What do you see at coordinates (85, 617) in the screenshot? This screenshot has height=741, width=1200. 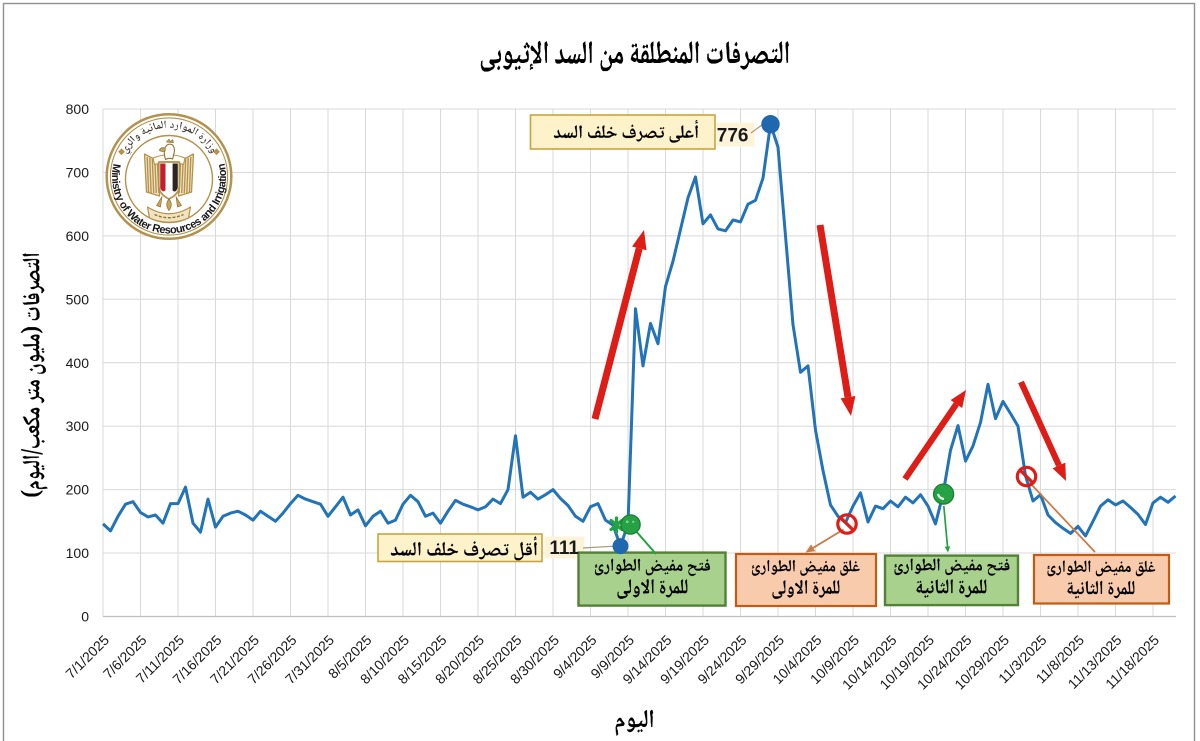 I see `svg-text: 0` at bounding box center [85, 617].